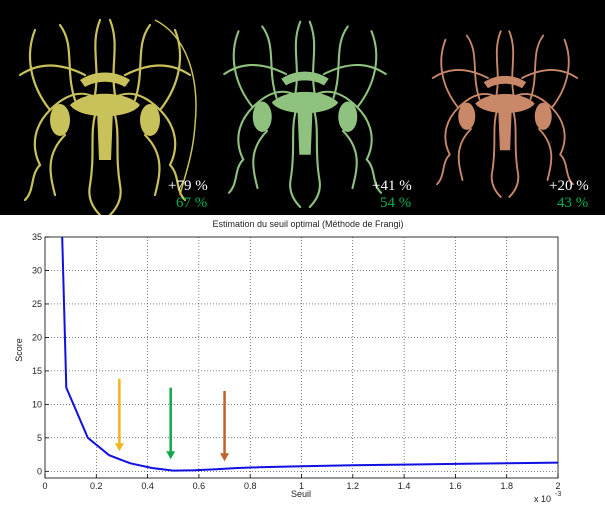  What do you see at coordinates (147, 486) in the screenshot?
I see `x-tick-label: 0.4` at bounding box center [147, 486].